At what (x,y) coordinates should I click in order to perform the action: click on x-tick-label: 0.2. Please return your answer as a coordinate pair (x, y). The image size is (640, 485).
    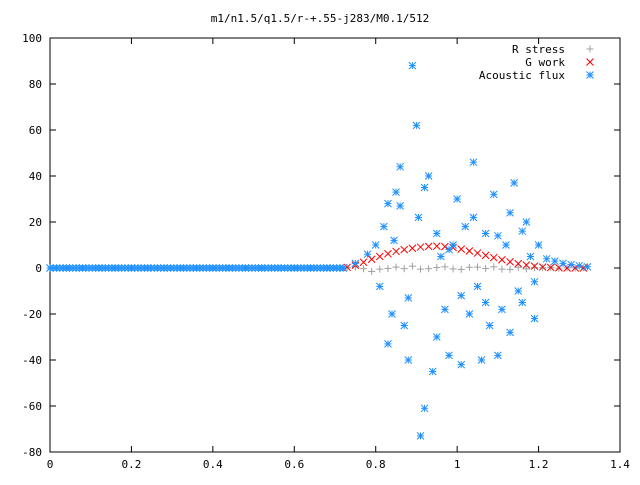
    Looking at the image, I should click on (131, 464).